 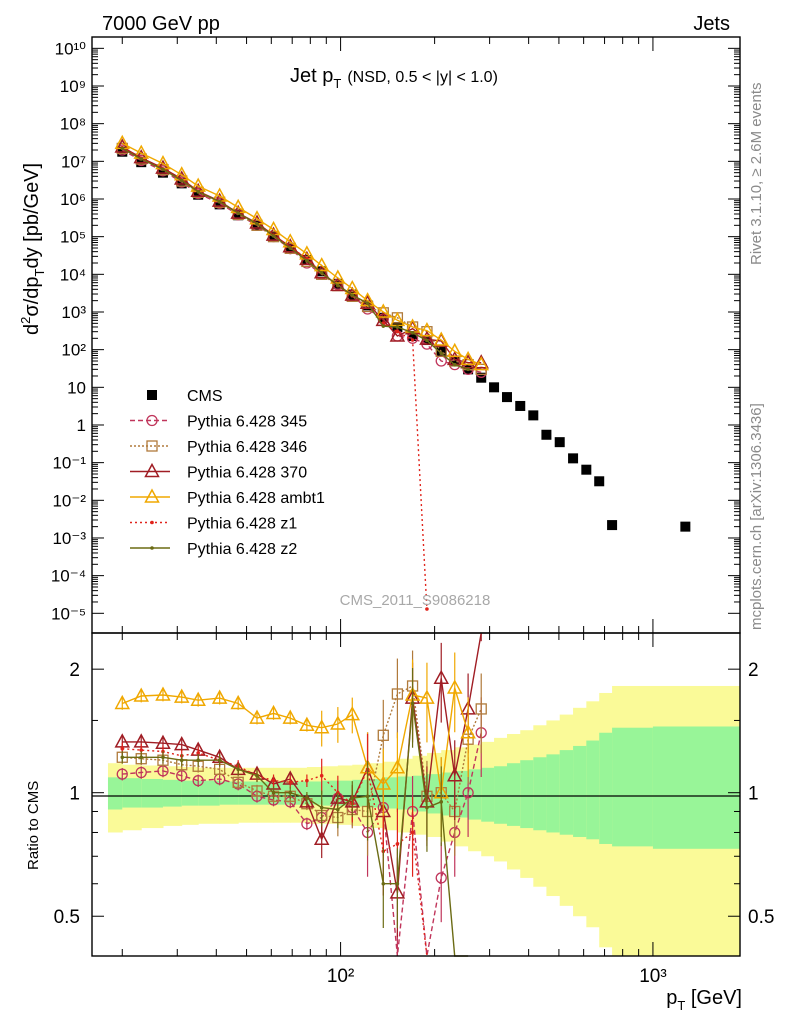 What do you see at coordinates (652, 976) in the screenshot?
I see `x-tick-label: 10³` at bounding box center [652, 976].